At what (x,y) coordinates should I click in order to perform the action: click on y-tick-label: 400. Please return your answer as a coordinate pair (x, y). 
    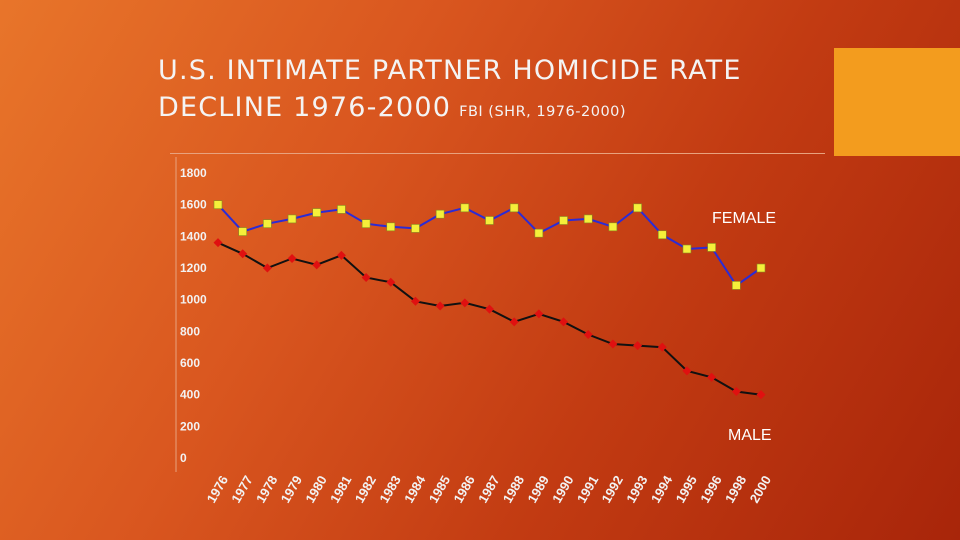
    Looking at the image, I should click on (190, 395).